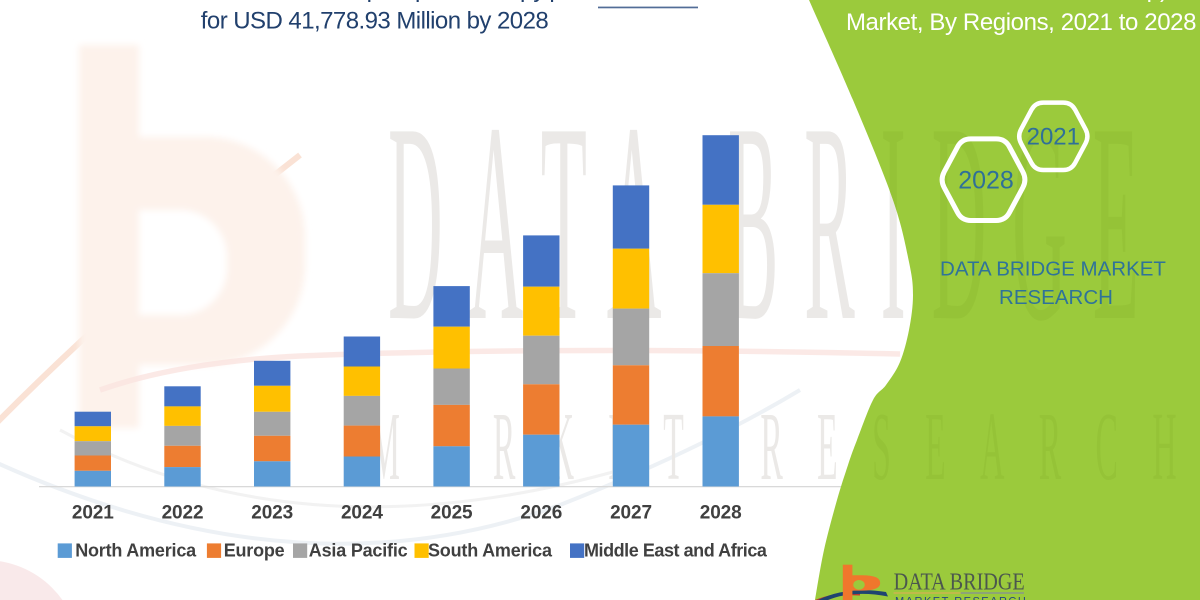  I want to click on svg-text: 2027, so click(631, 512).